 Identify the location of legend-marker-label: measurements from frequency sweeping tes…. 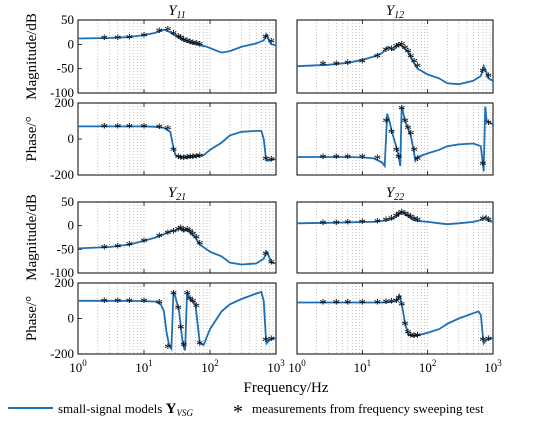
(368, 408).